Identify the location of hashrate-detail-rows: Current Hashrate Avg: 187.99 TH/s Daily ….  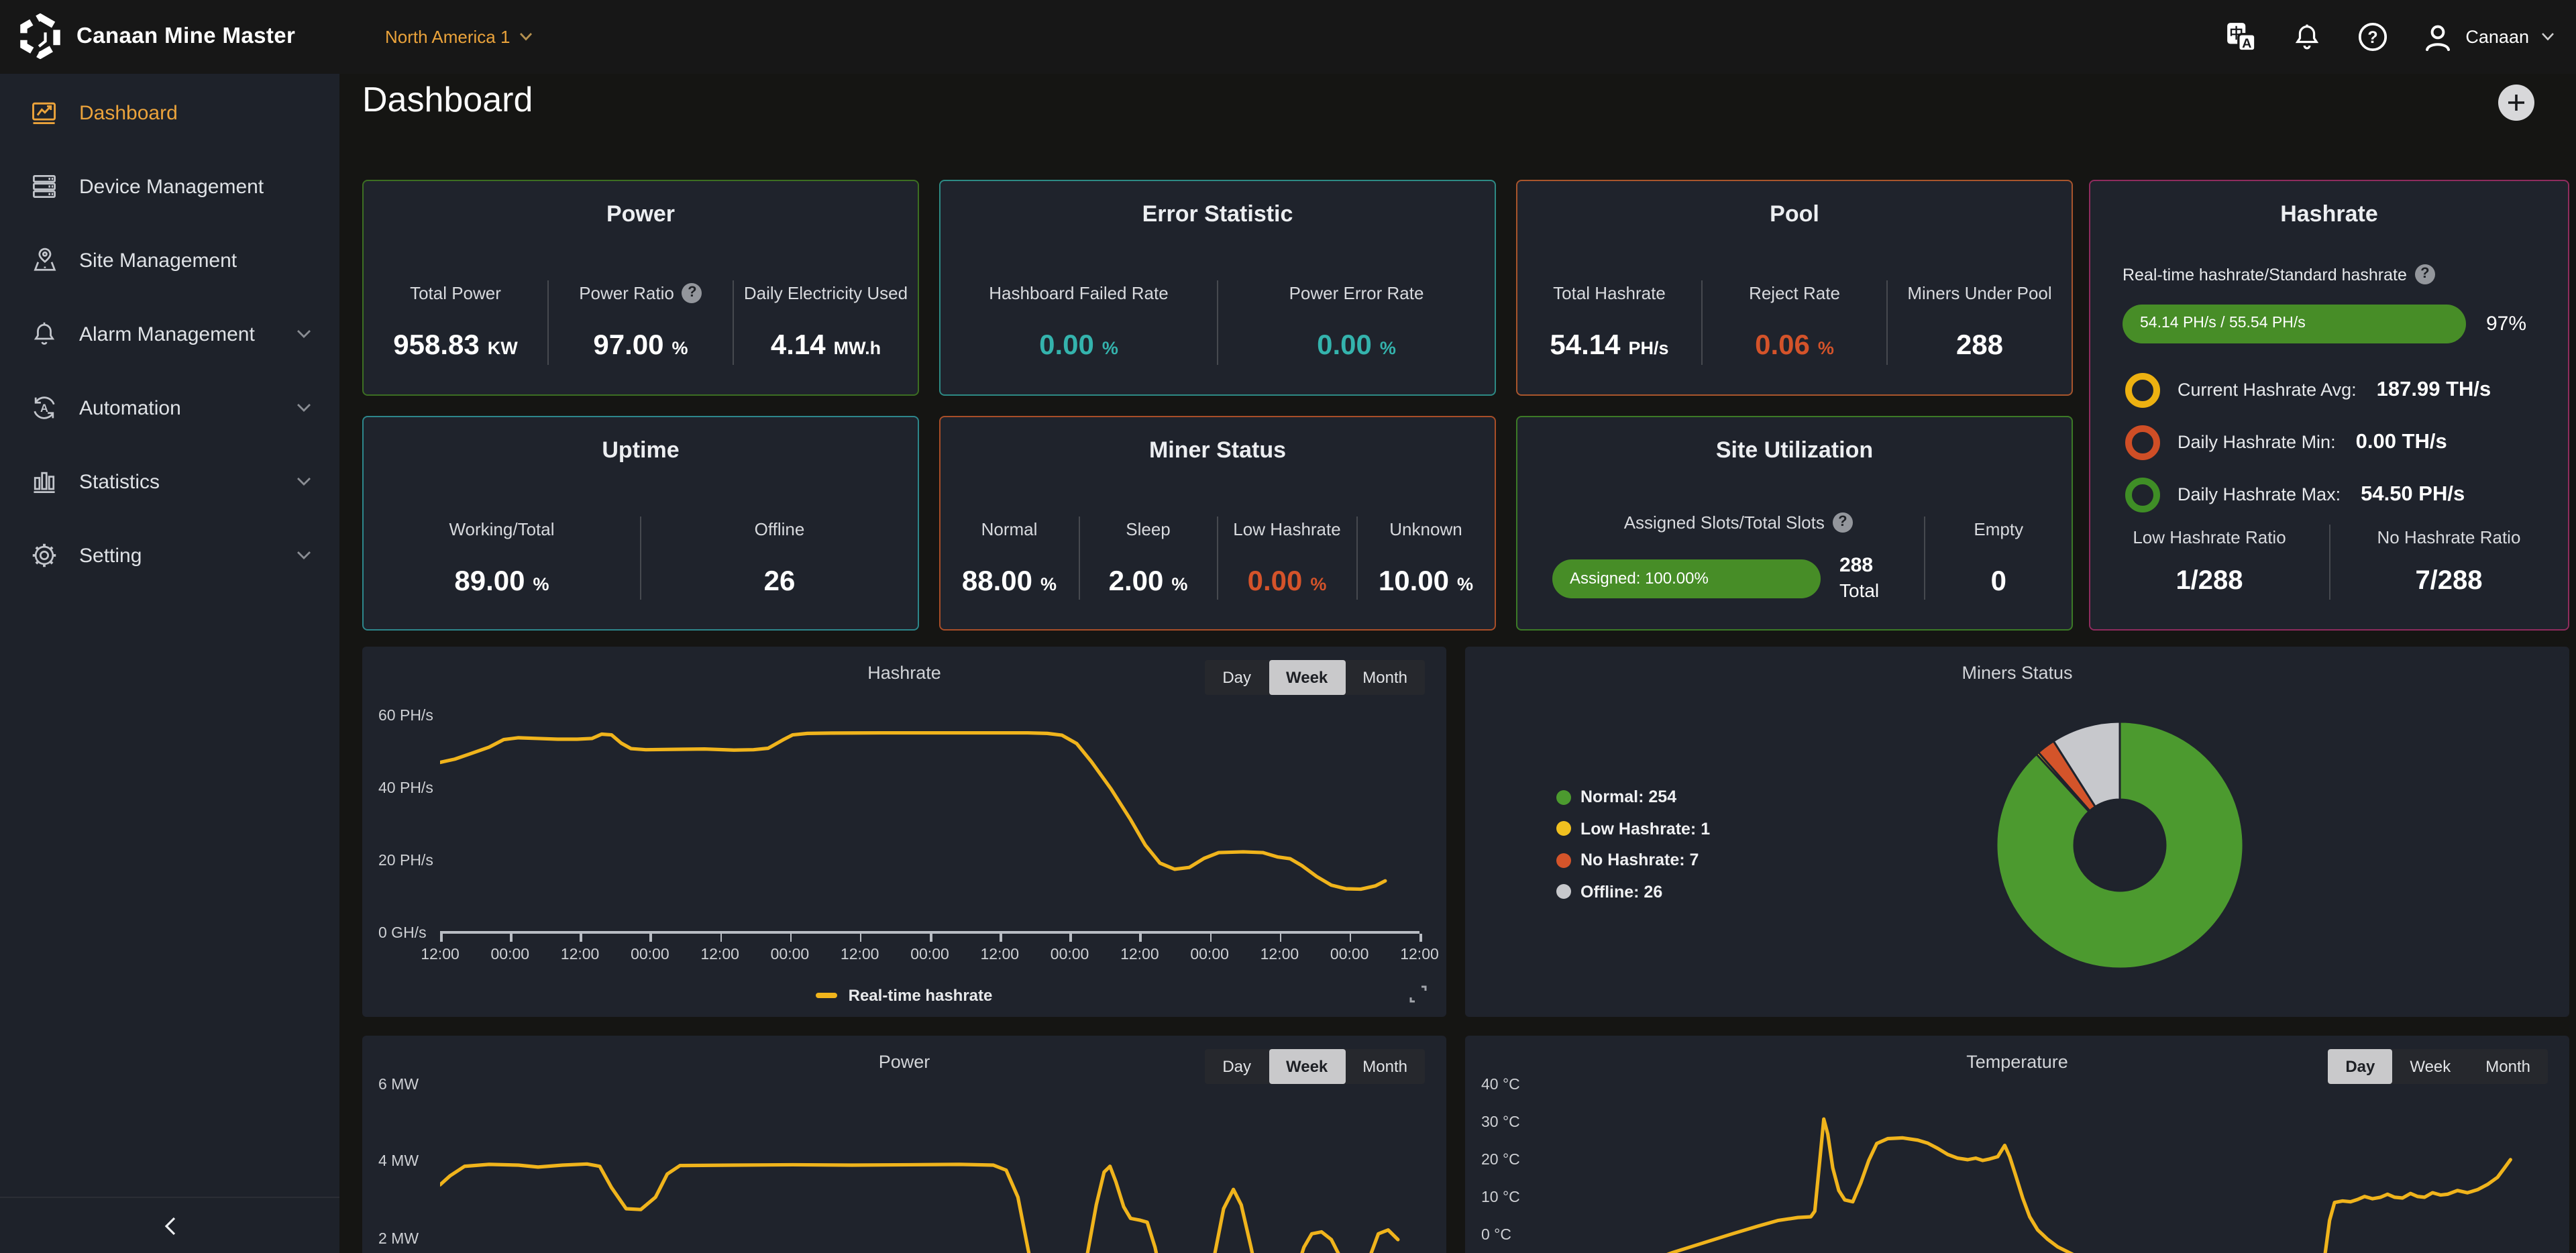
(2338, 442).